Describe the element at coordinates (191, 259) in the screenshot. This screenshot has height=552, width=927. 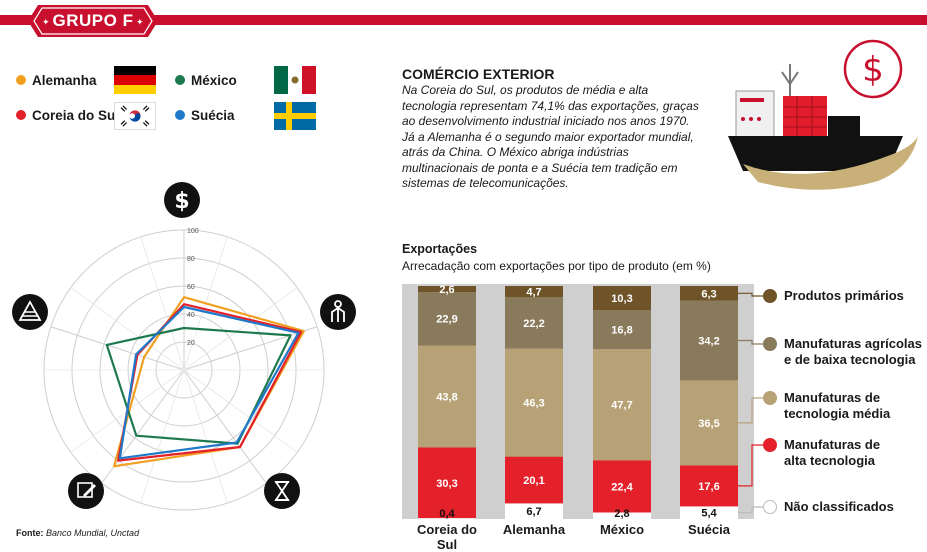
I see `radar-tick-label: 80` at that location.